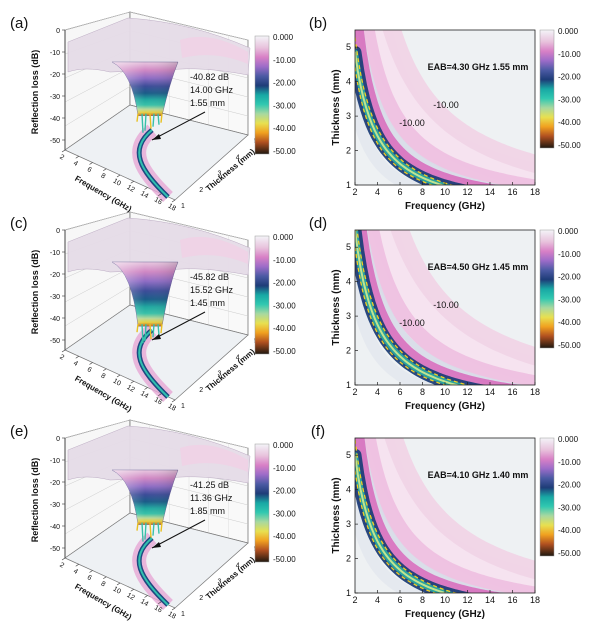 Image resolution: width=600 pixels, height=625 pixels. Describe the element at coordinates (201, 390) in the screenshot. I see `panel-c-ytick-label: 2` at that location.